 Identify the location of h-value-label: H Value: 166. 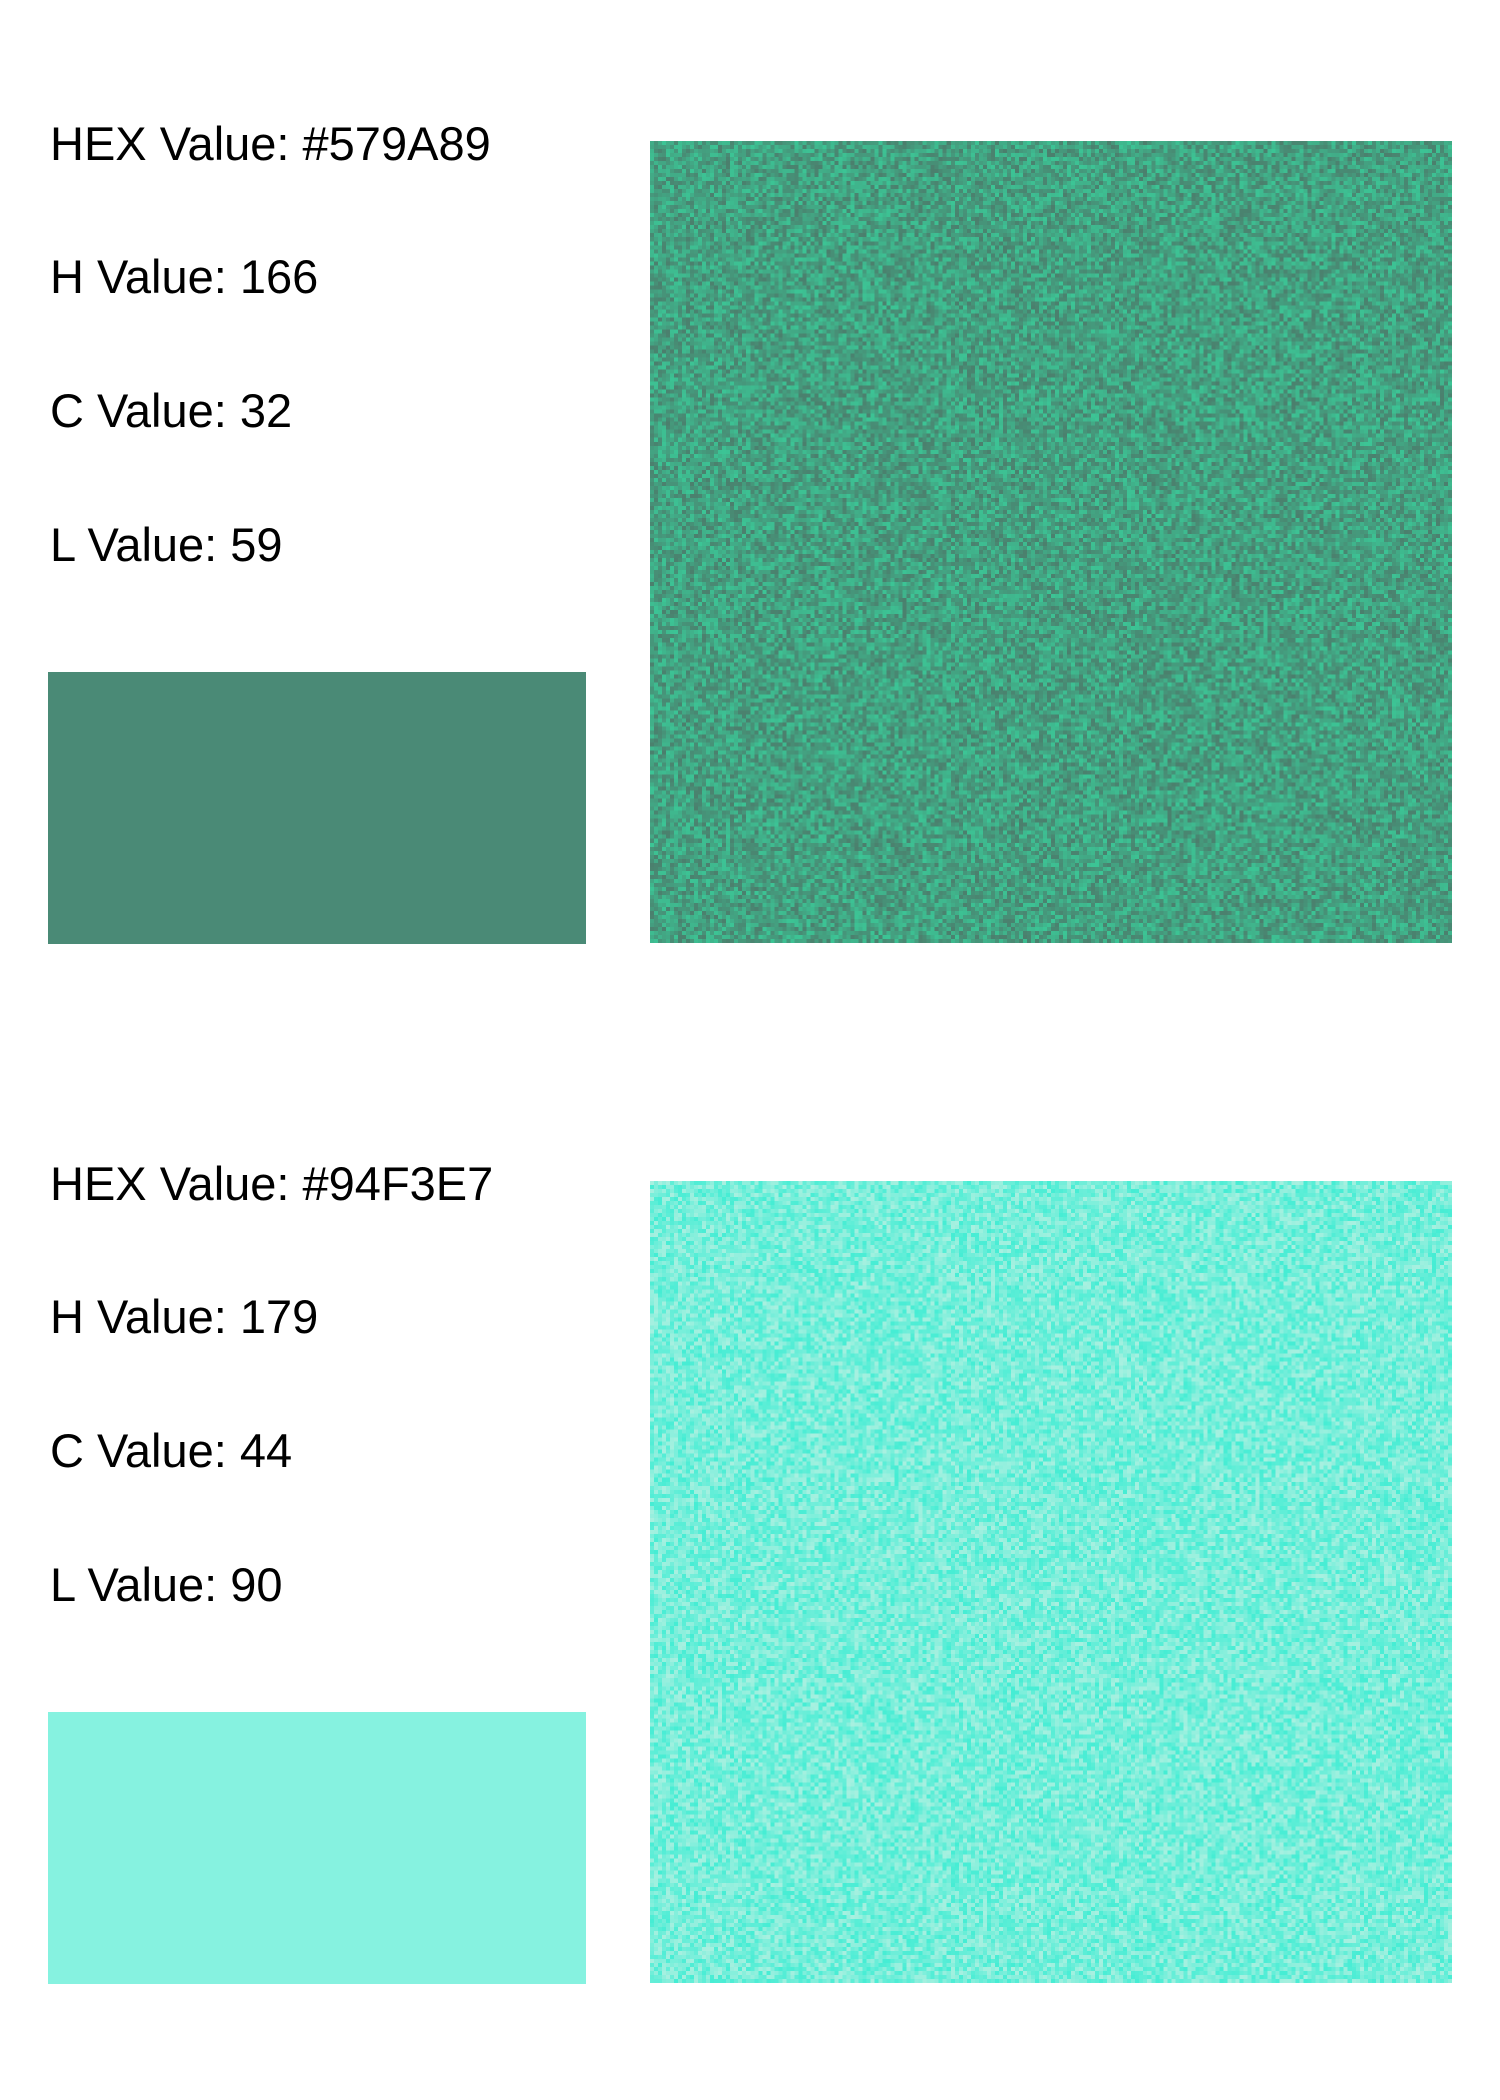
(184, 276).